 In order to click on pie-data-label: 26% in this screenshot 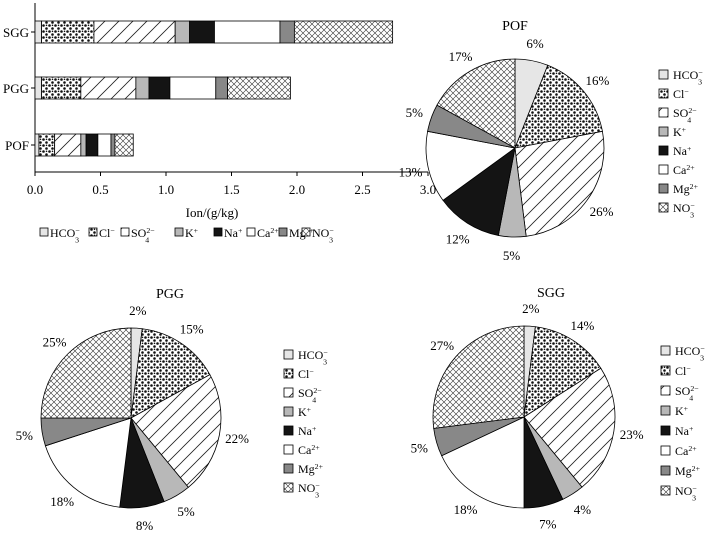, I will do `click(602, 211)`.